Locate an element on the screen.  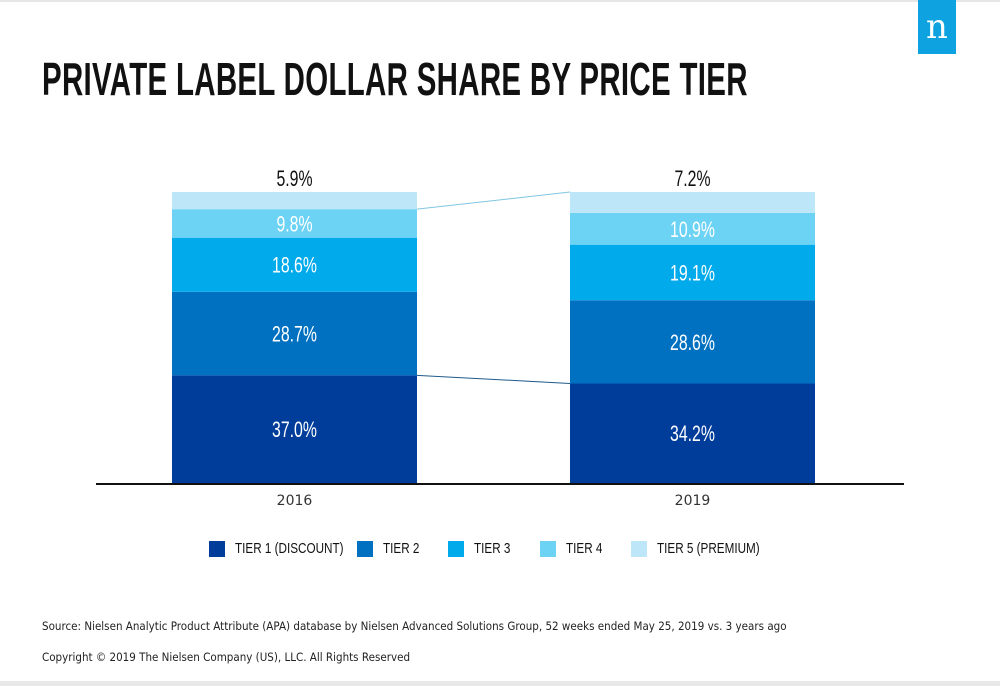
chart-title: PRIVATE LABEL DOLLAR SHARE BY PRICE TIER is located at coordinates (395, 79).